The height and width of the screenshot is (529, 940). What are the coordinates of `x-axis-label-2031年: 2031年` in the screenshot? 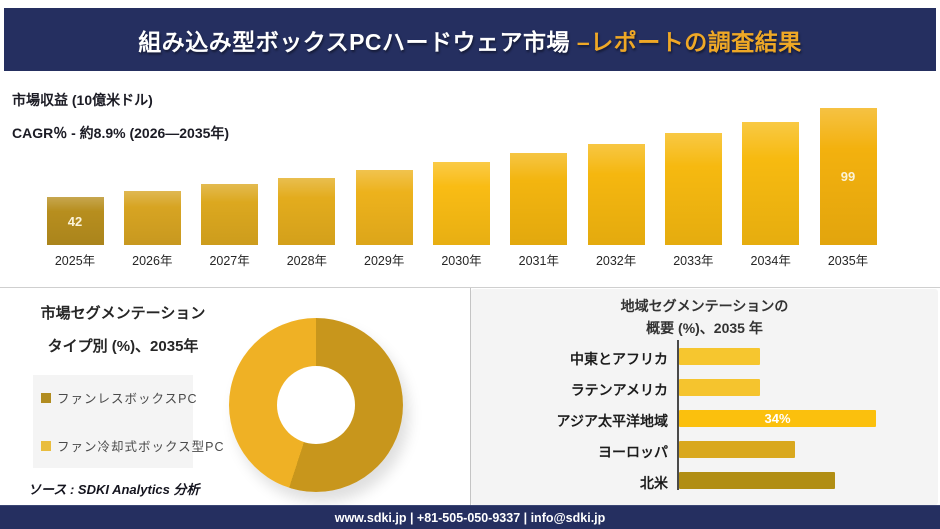 It's located at (538, 261).